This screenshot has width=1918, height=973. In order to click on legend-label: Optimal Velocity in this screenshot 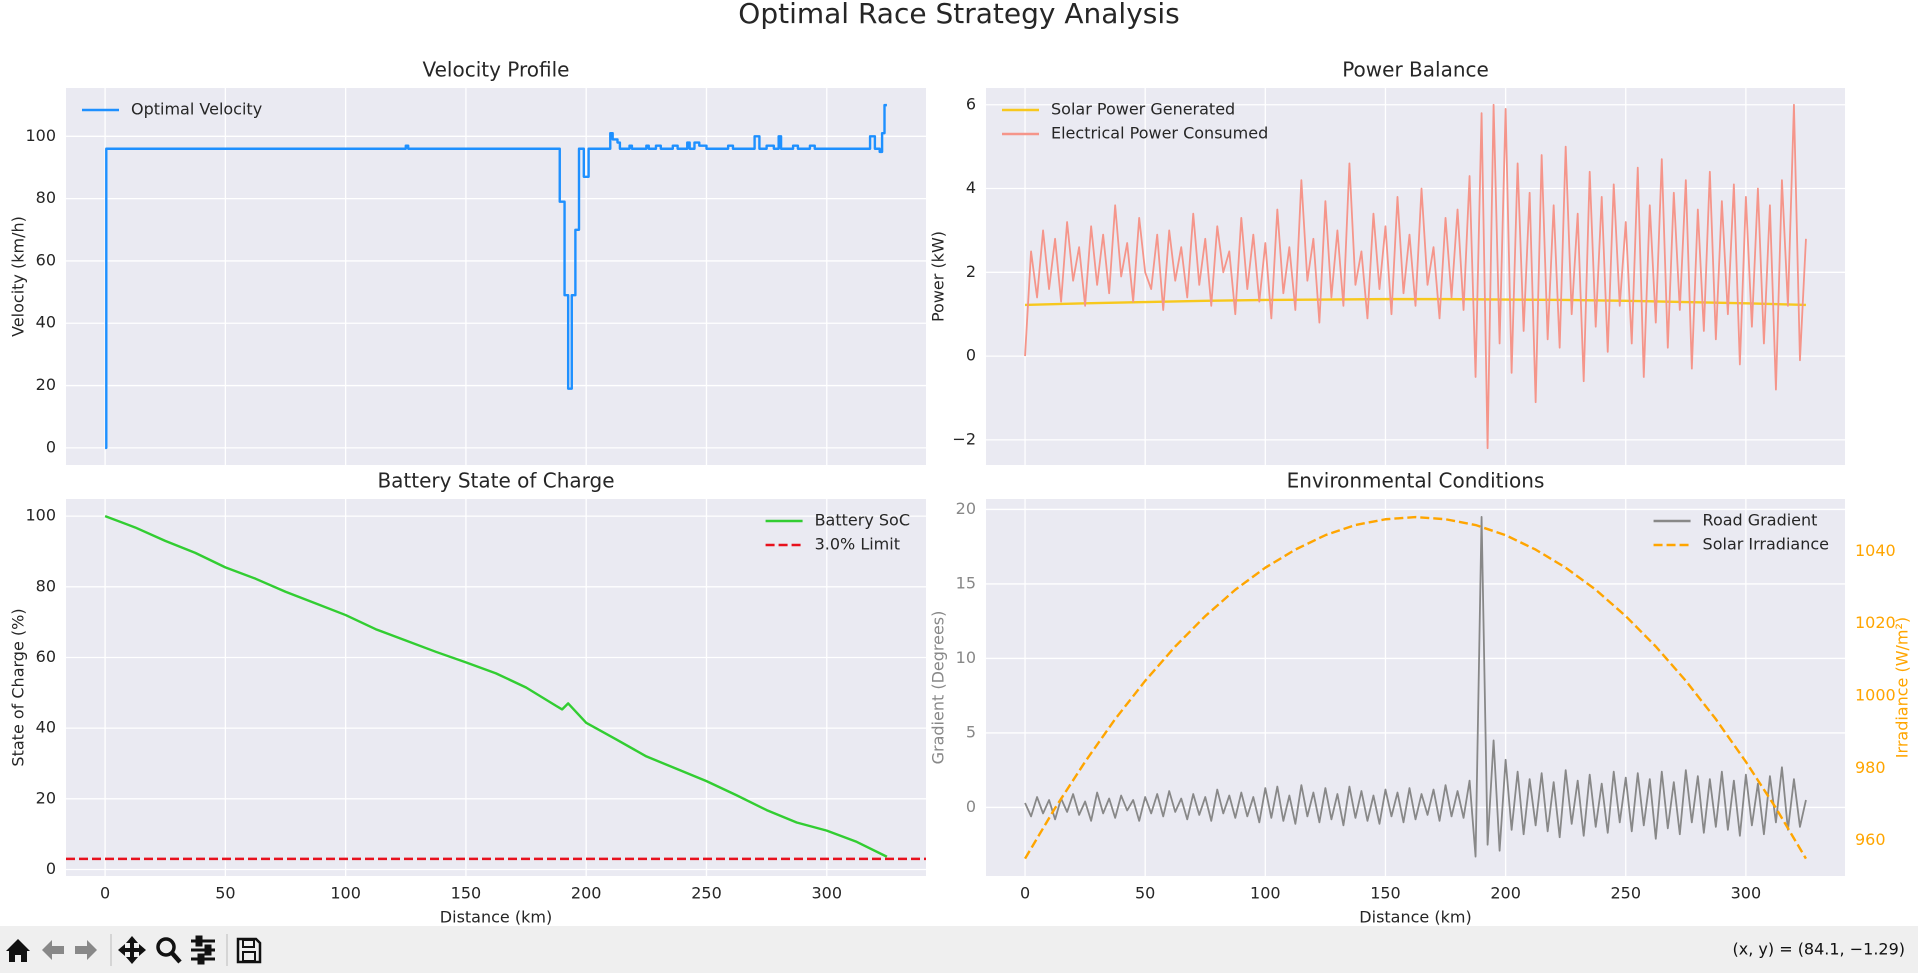, I will do `click(196, 109)`.